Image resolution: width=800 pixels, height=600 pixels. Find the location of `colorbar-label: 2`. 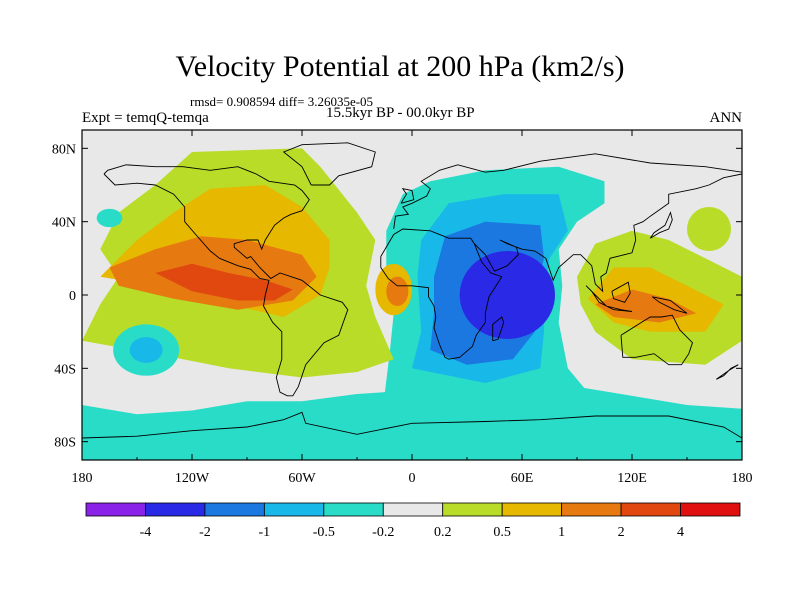

colorbar-label: 2 is located at coordinates (621, 532).